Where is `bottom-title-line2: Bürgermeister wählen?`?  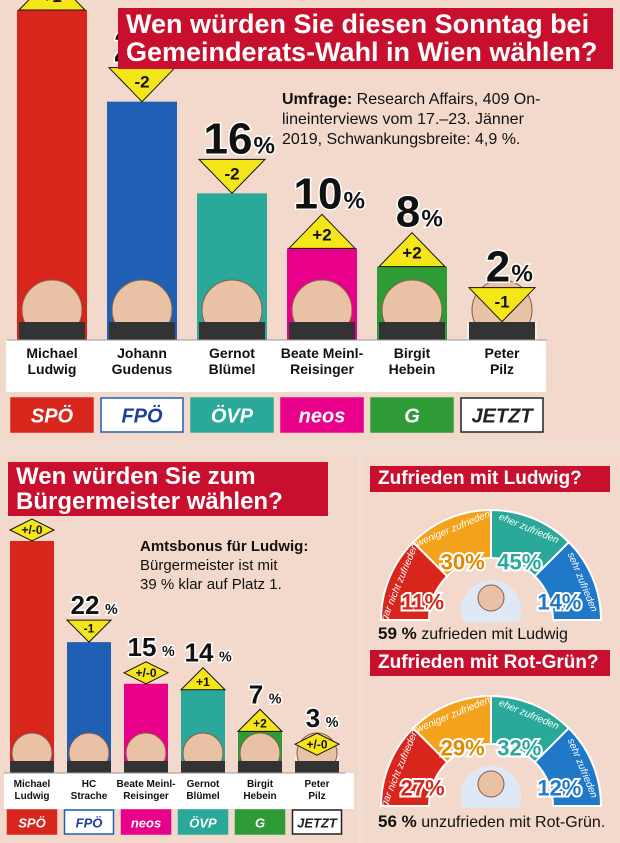
bottom-title-line2: Bürgermeister wählen? is located at coordinates (149, 502).